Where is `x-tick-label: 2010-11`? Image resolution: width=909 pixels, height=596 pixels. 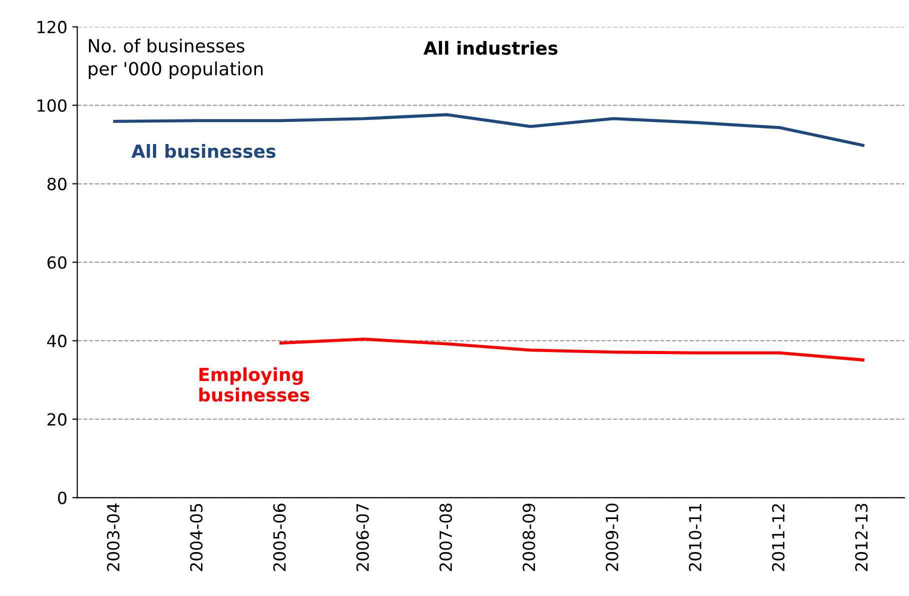
x-tick-label: 2010-11 is located at coordinates (695, 537).